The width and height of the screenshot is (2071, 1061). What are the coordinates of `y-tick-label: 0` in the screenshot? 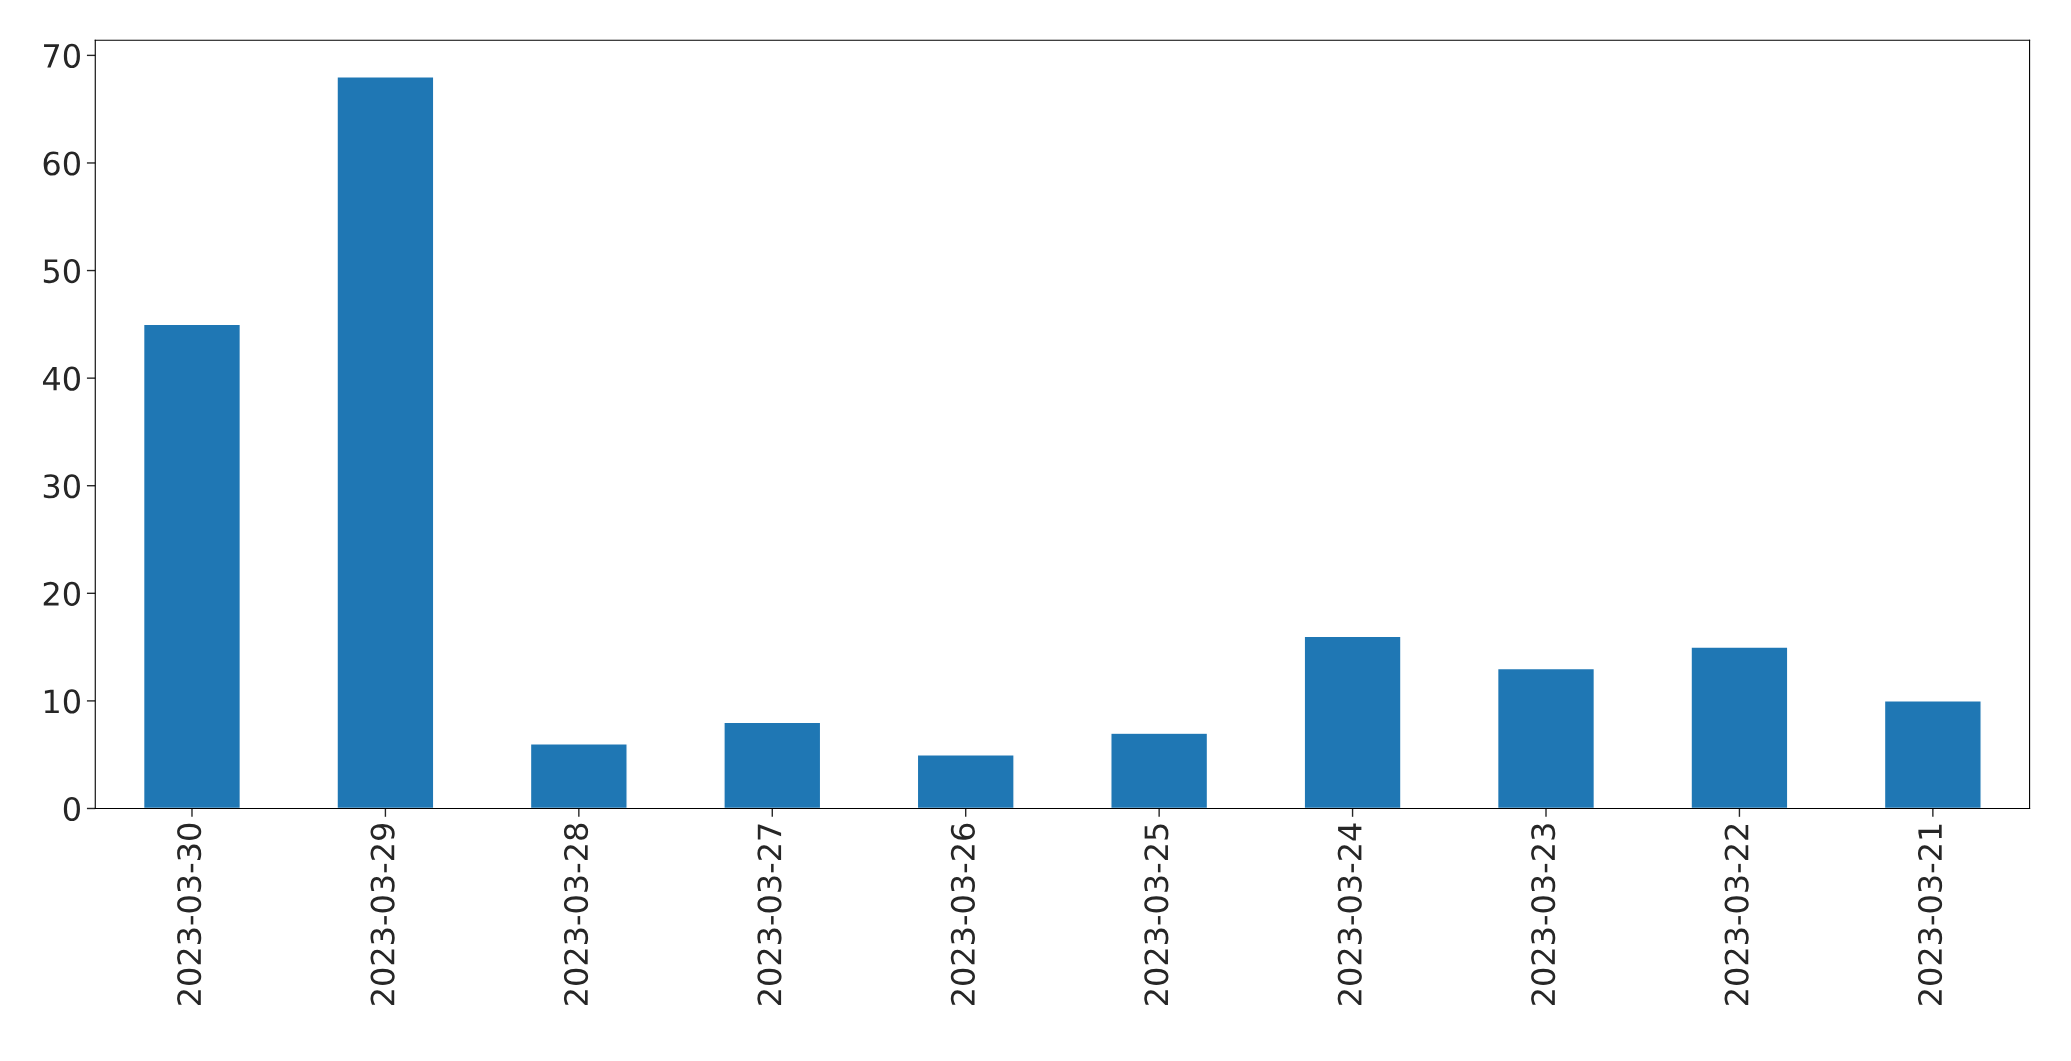 It's located at (71, 809).